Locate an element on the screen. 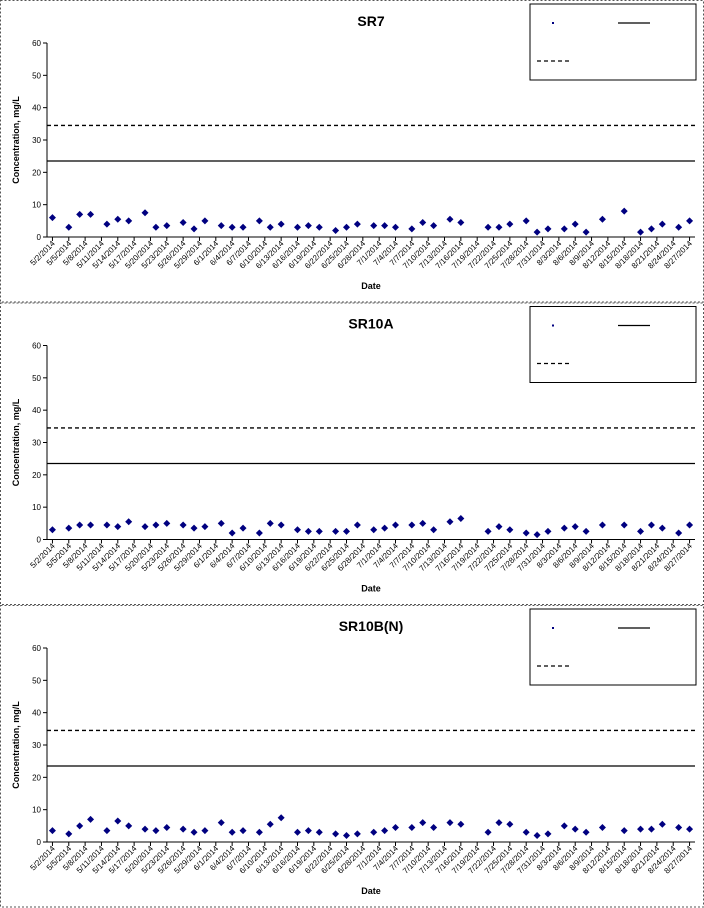 Image resolution: width=704 pixels, height=908 pixels. y-tick-label: 0 is located at coordinates (39, 842).